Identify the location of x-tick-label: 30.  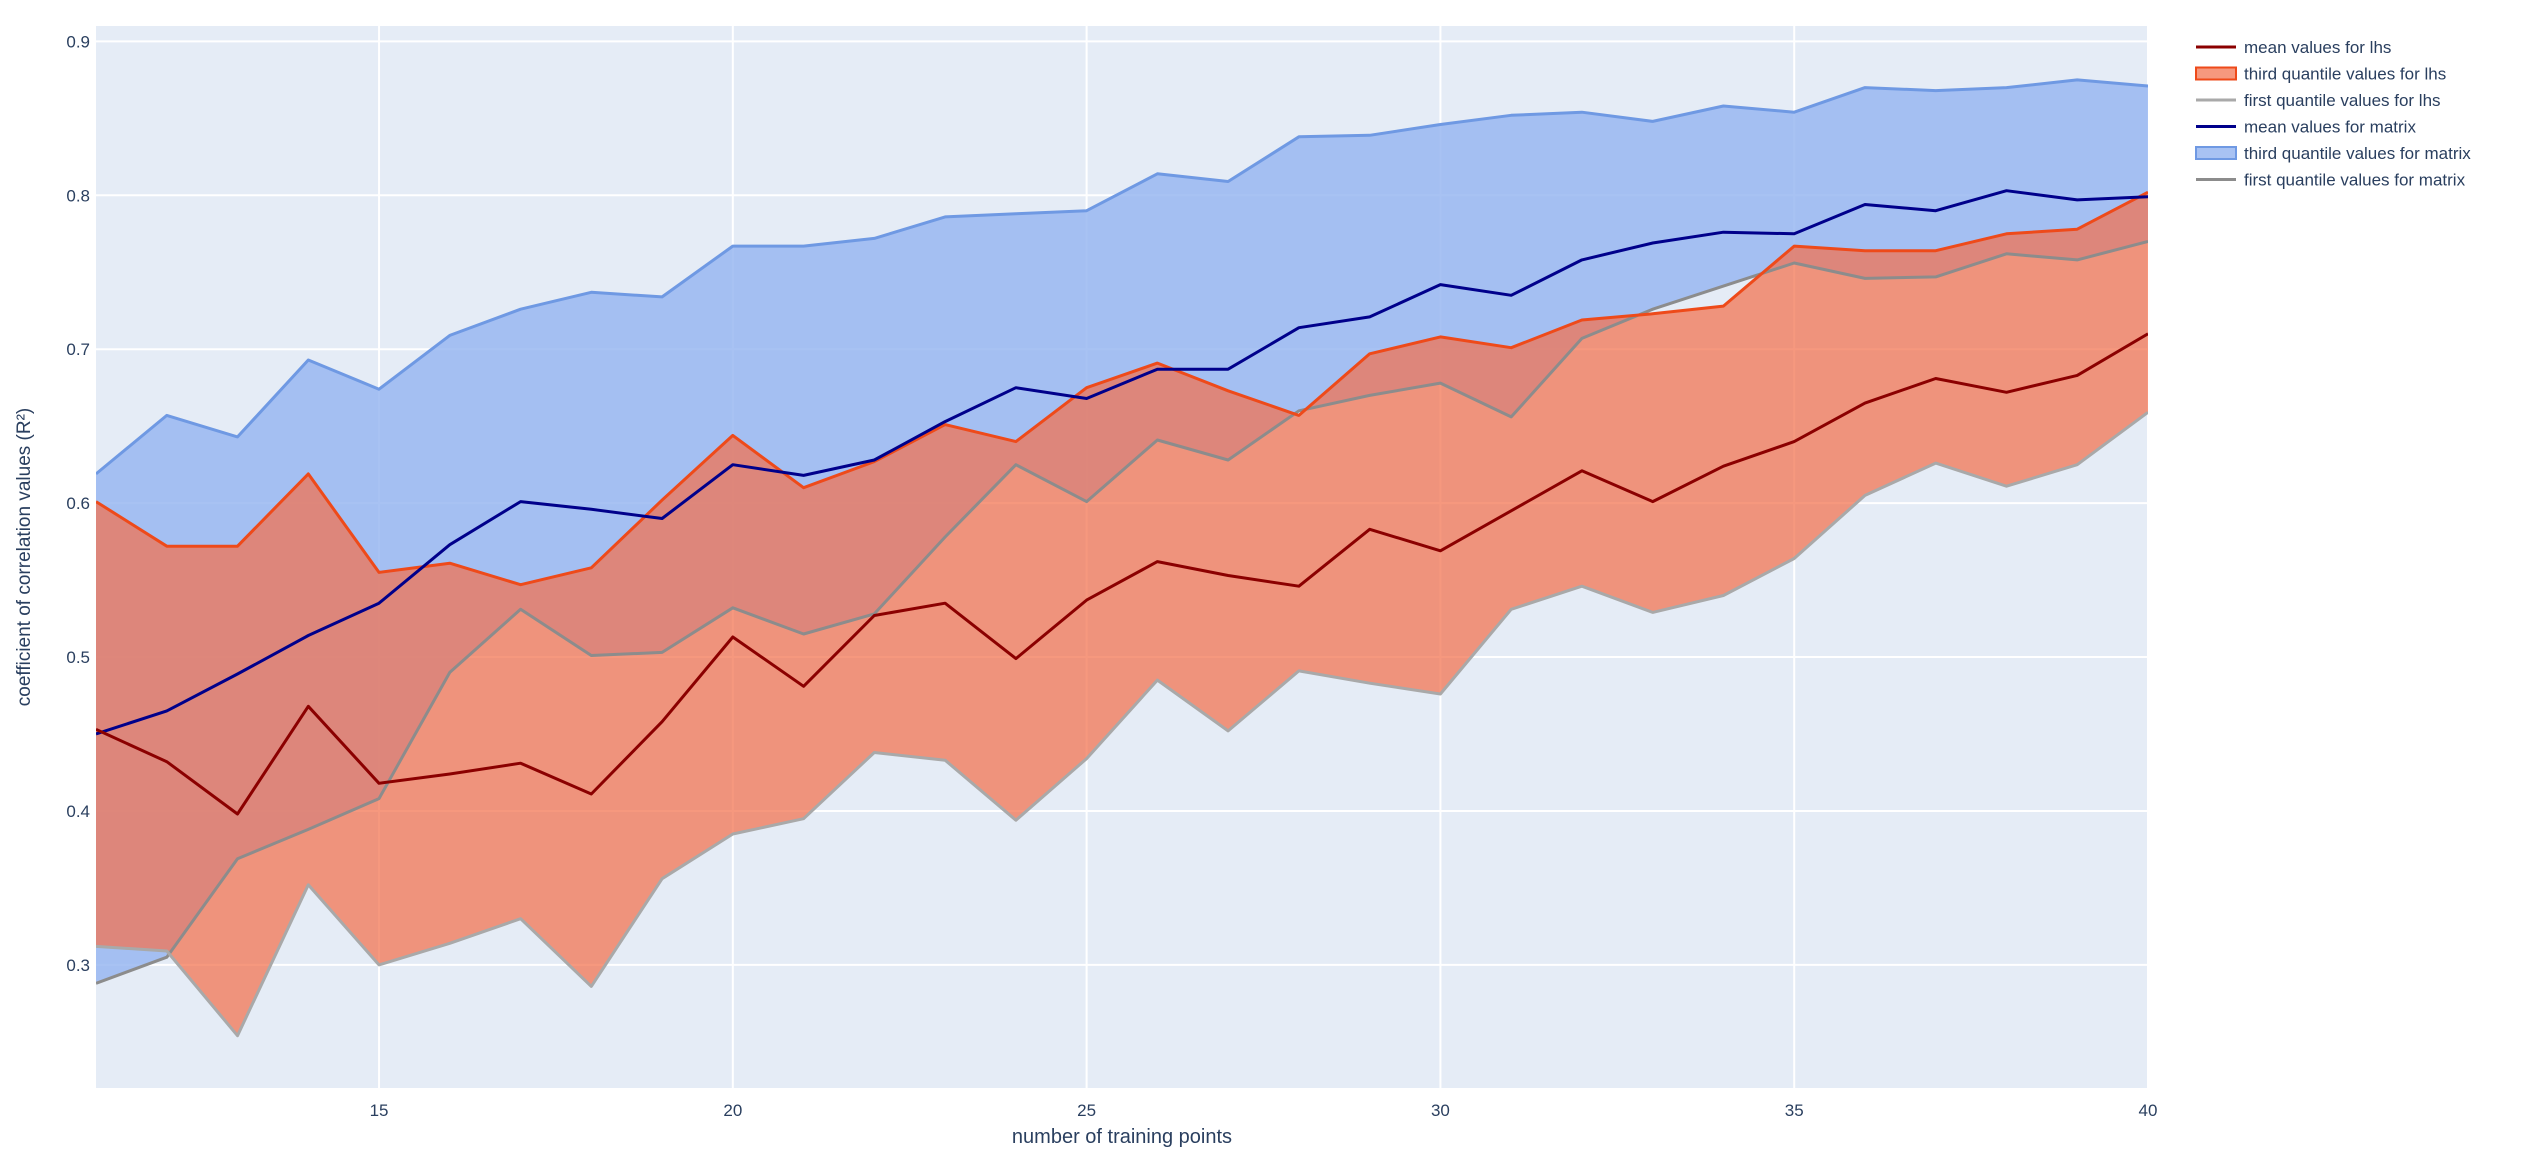
(1440, 1110).